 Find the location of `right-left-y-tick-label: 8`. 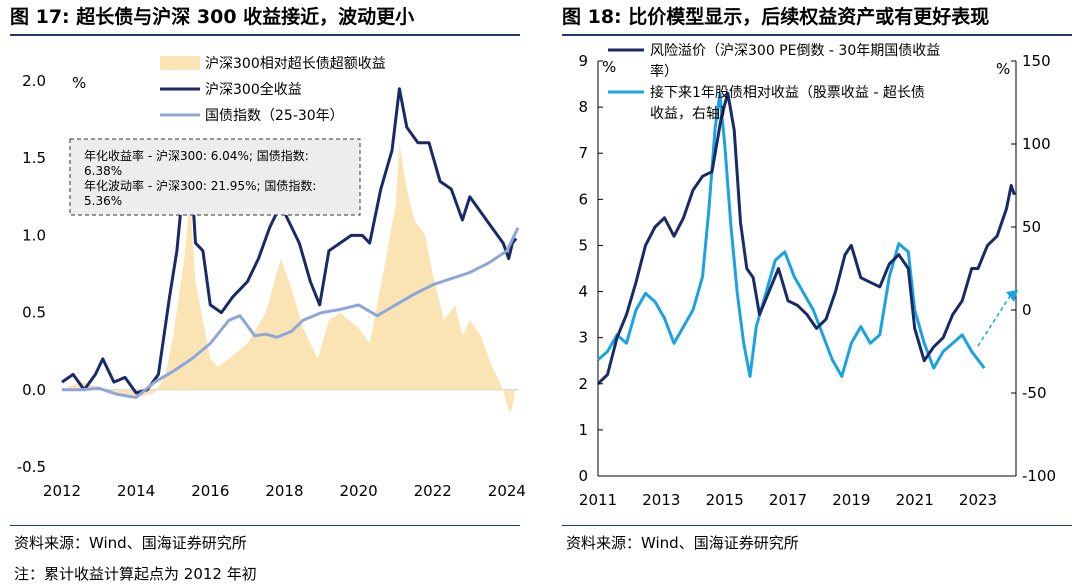

right-left-y-tick-label: 8 is located at coordinates (583, 107).